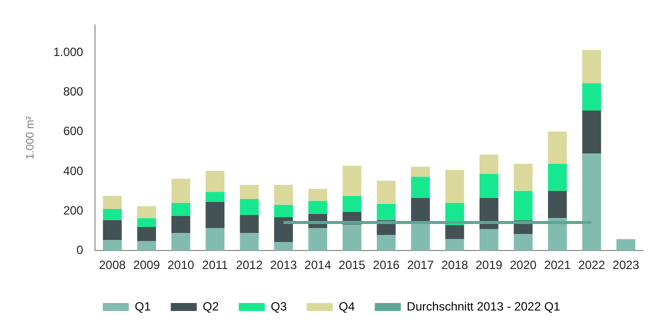 This screenshot has height=328, width=668. Describe the element at coordinates (143, 306) in the screenshot. I see `legend-label: Q1` at that location.